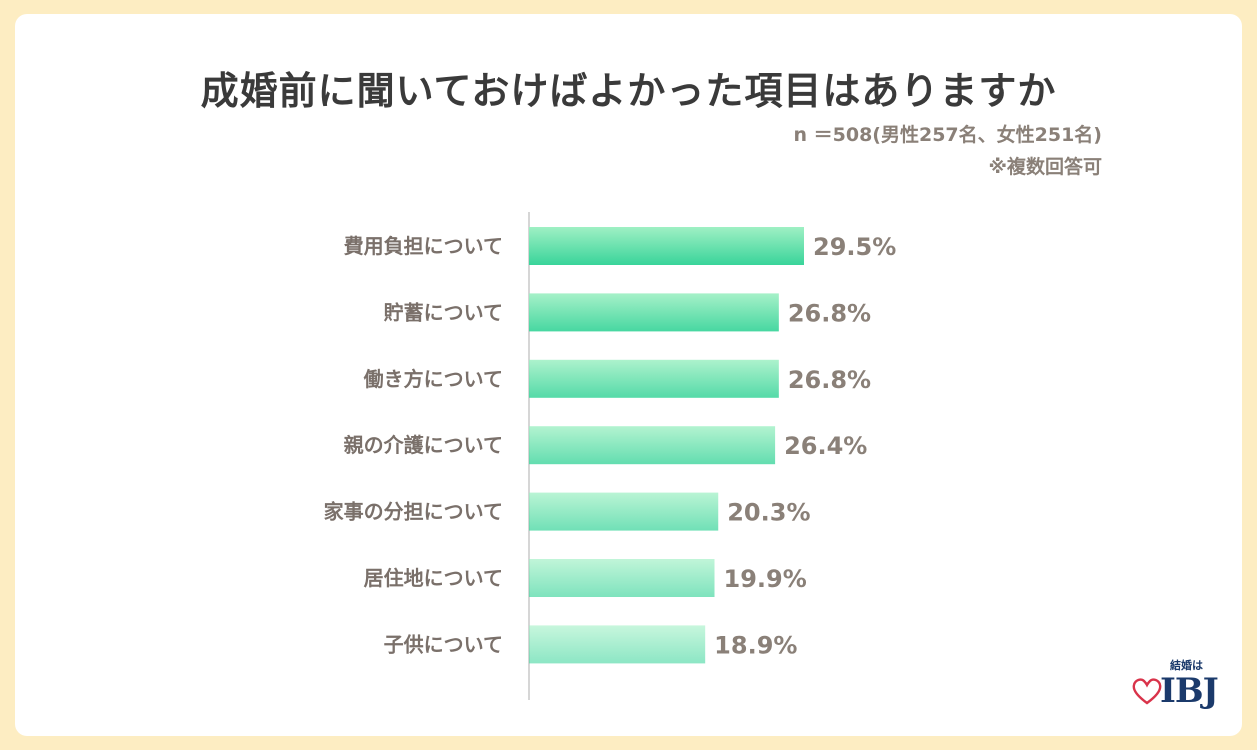 This screenshot has width=1257, height=750. What do you see at coordinates (423, 445) in the screenshot?
I see `category-label: 親の介護について` at bounding box center [423, 445].